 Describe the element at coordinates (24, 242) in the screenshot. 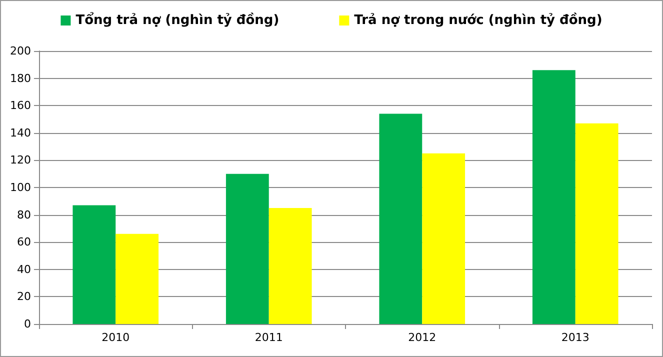

I see `y-tick-label: 60` at that location.